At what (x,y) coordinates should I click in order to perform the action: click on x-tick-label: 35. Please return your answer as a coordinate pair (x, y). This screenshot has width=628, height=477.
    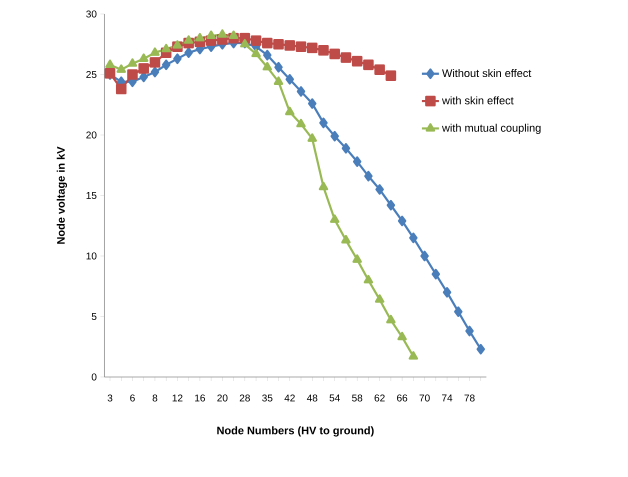
    Looking at the image, I should click on (267, 398).